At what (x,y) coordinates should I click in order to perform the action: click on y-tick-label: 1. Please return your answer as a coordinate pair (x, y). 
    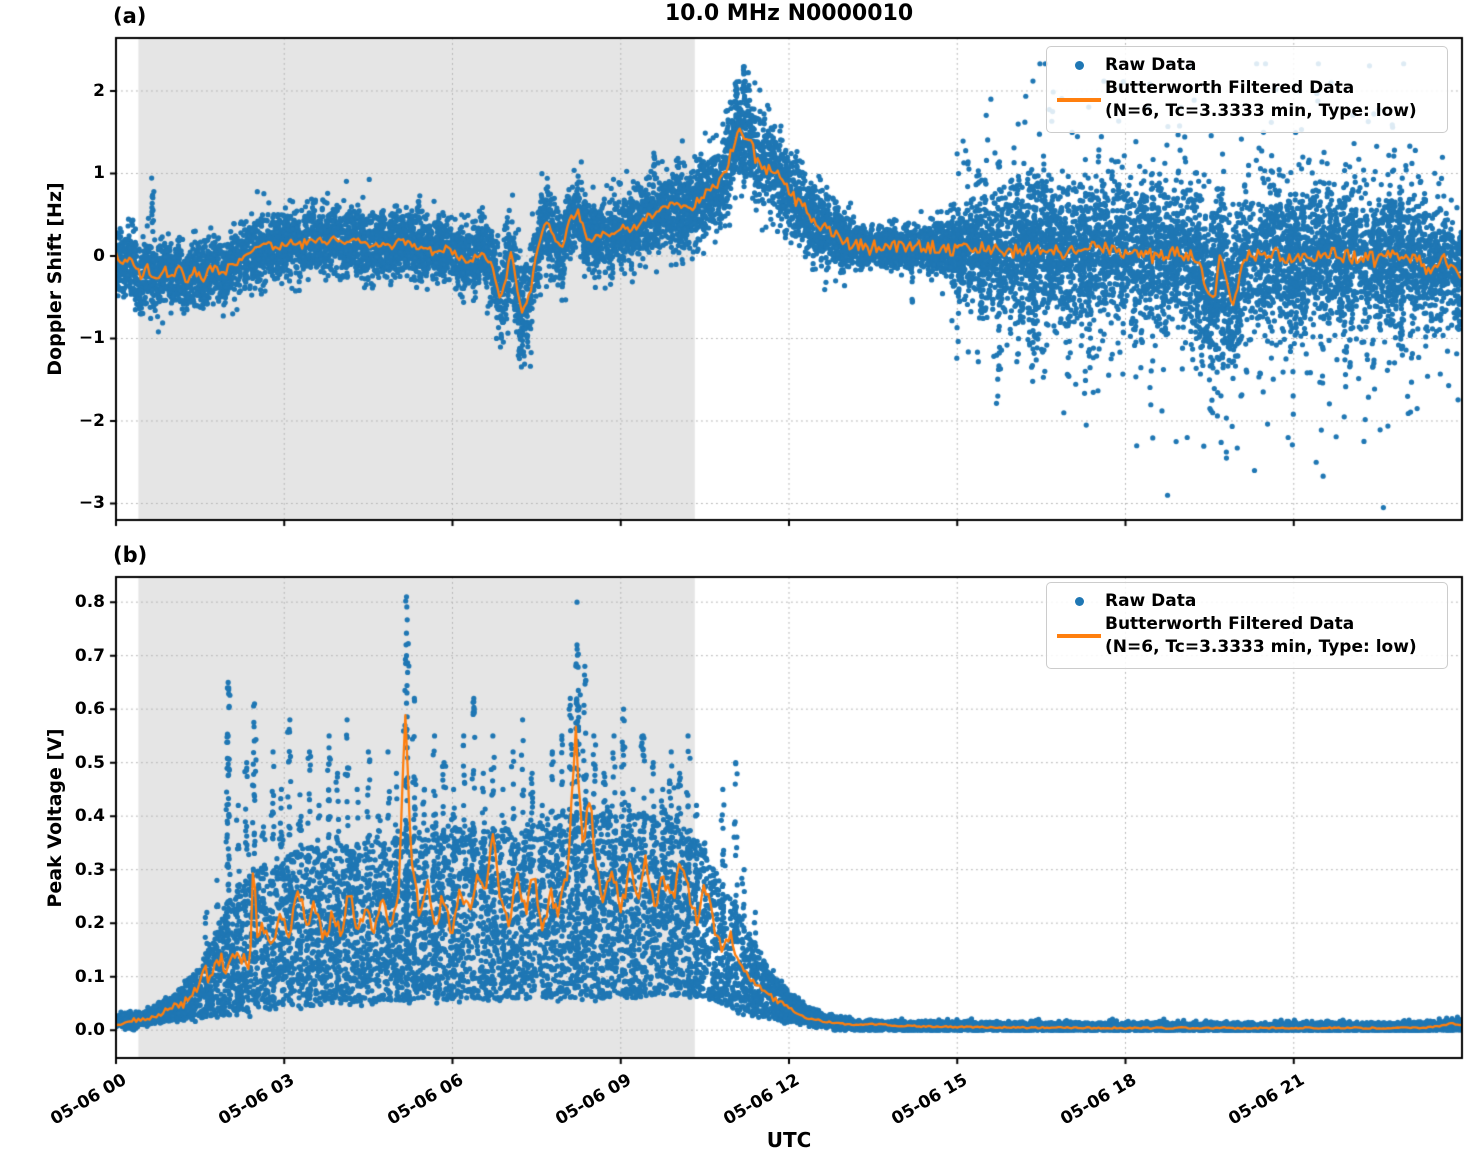
    Looking at the image, I should click on (99, 173).